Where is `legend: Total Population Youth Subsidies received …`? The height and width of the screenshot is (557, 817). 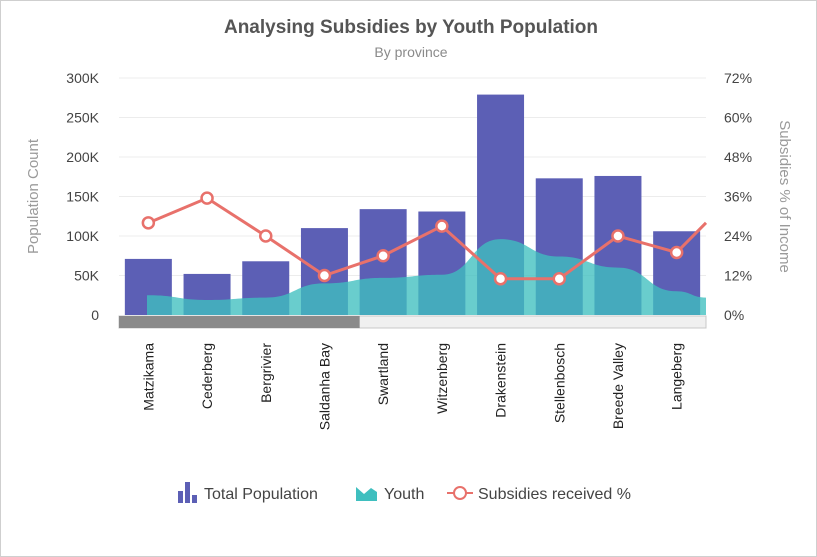
legend: Total Population Youth Subsidies received … is located at coordinates (404, 492).